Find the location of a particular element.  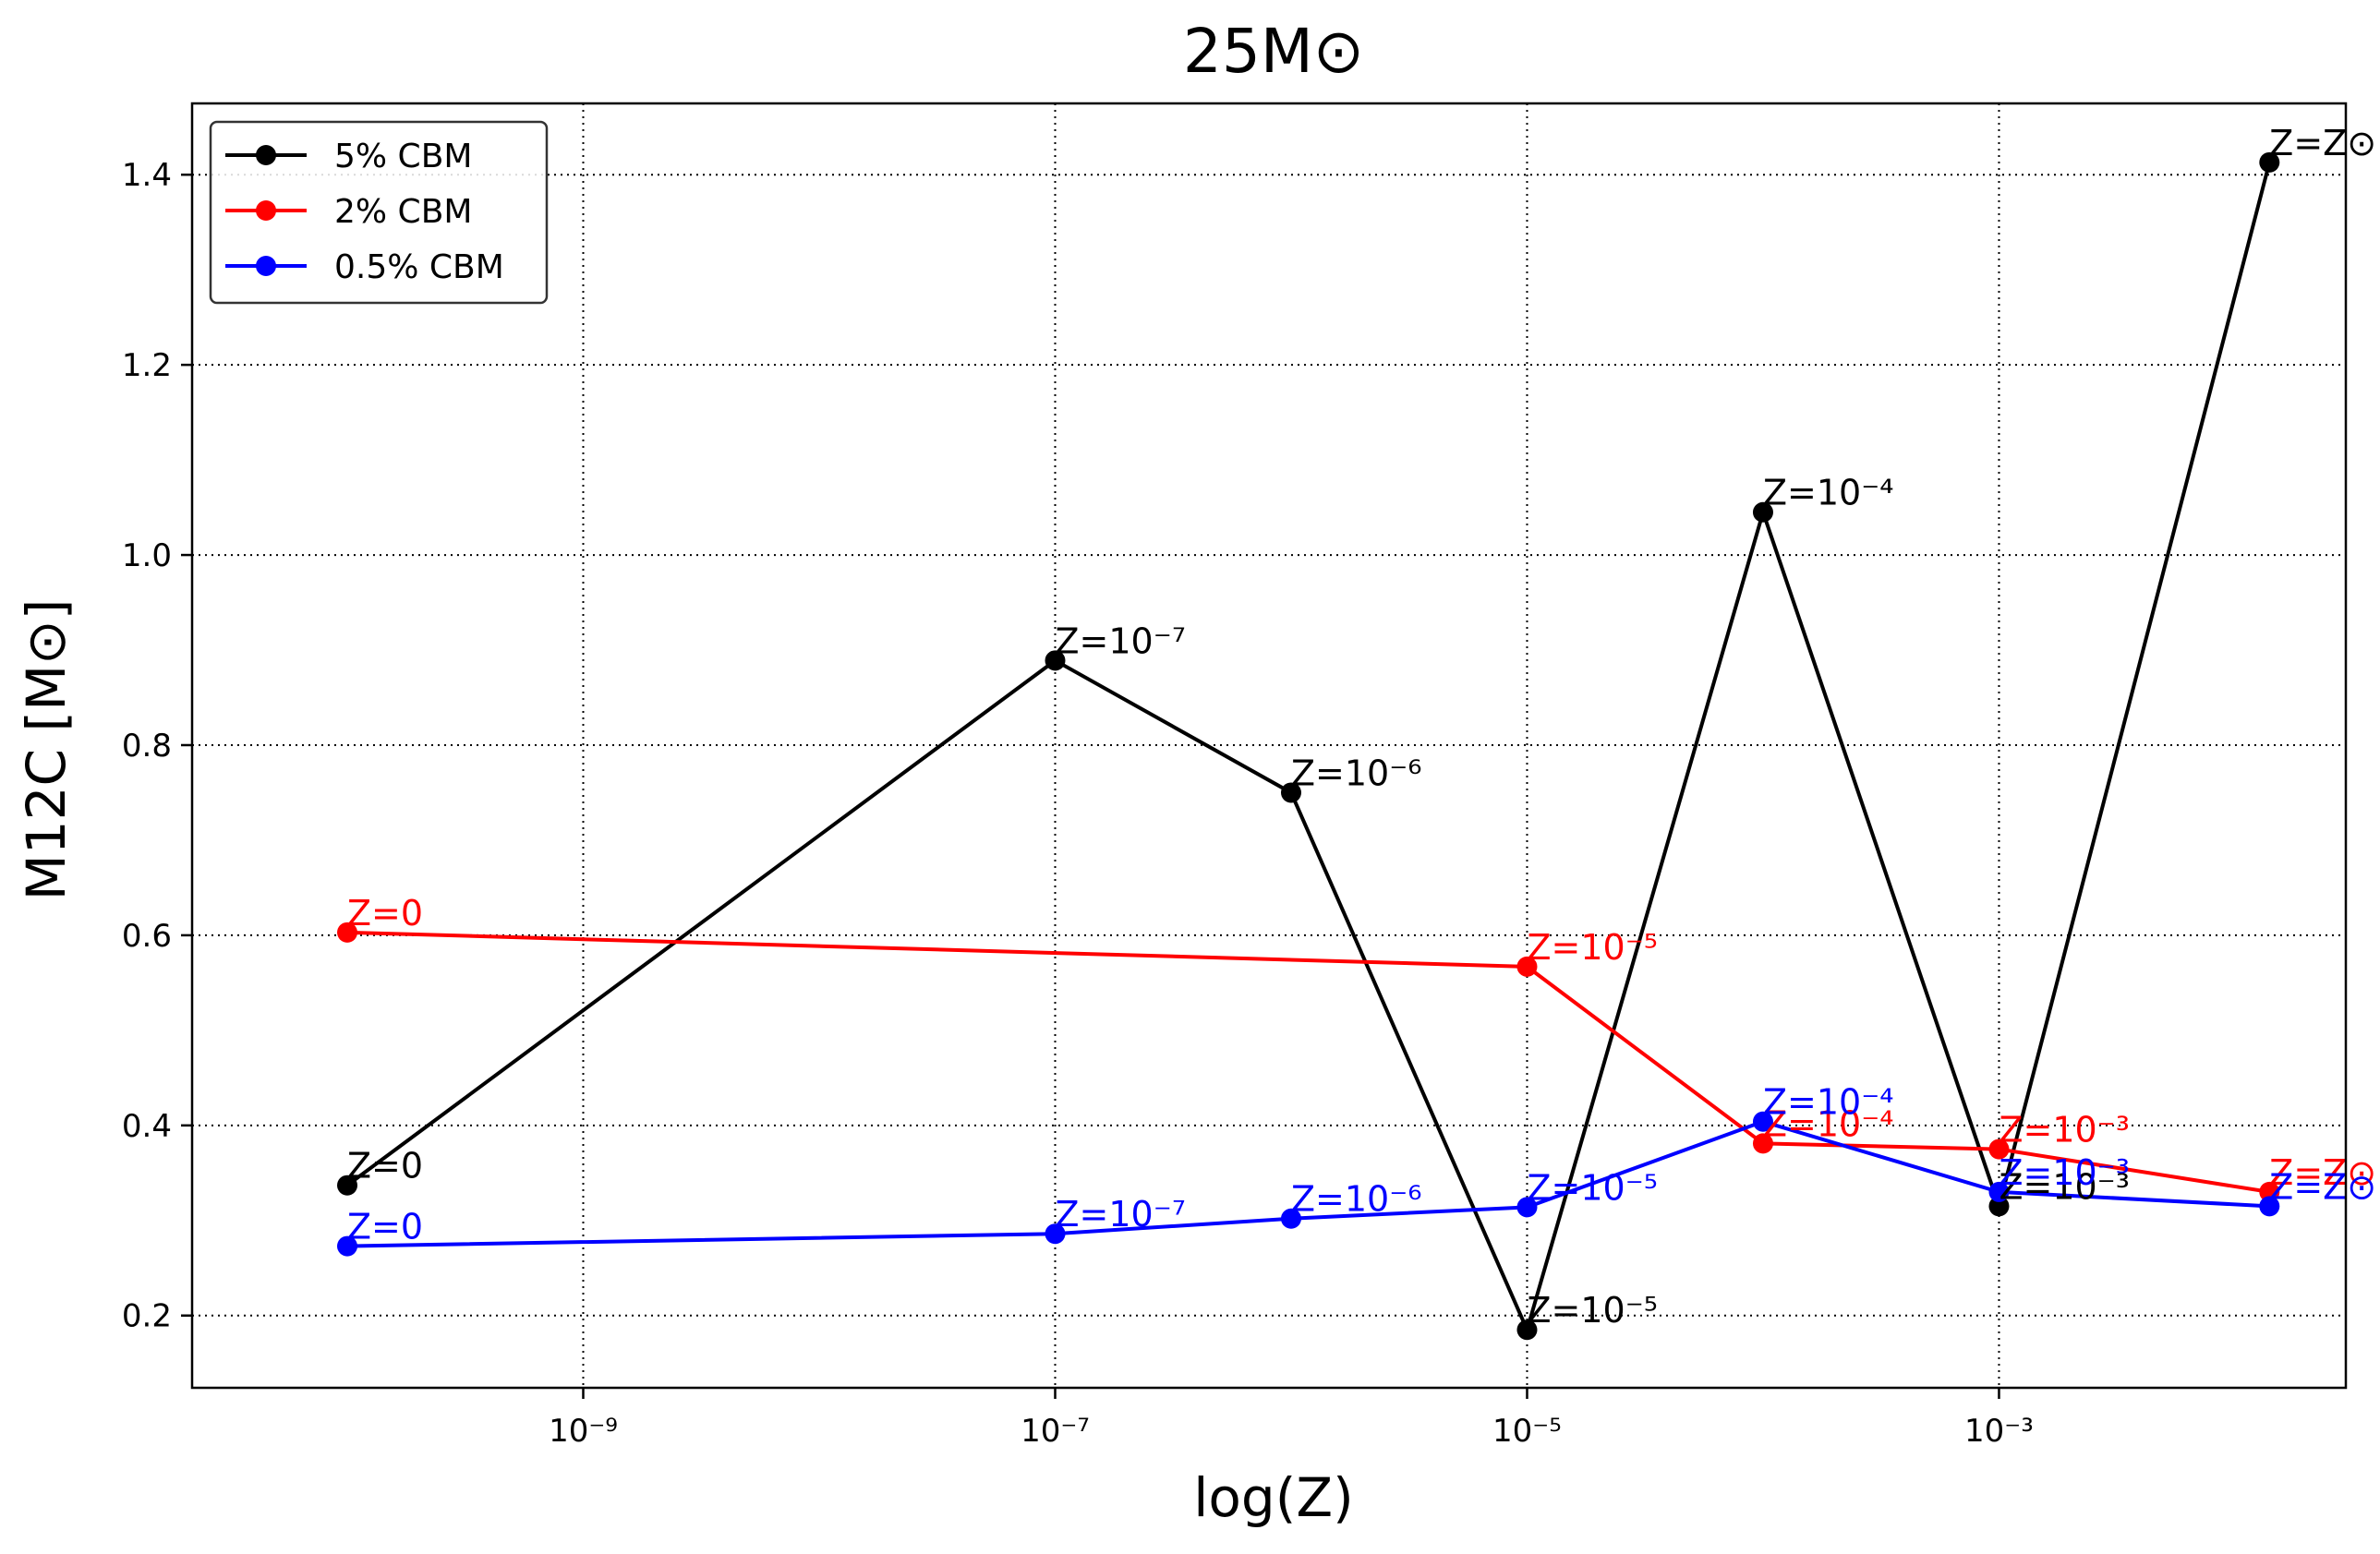

y-axis-title: M12C [M⊙] is located at coordinates (46, 750).